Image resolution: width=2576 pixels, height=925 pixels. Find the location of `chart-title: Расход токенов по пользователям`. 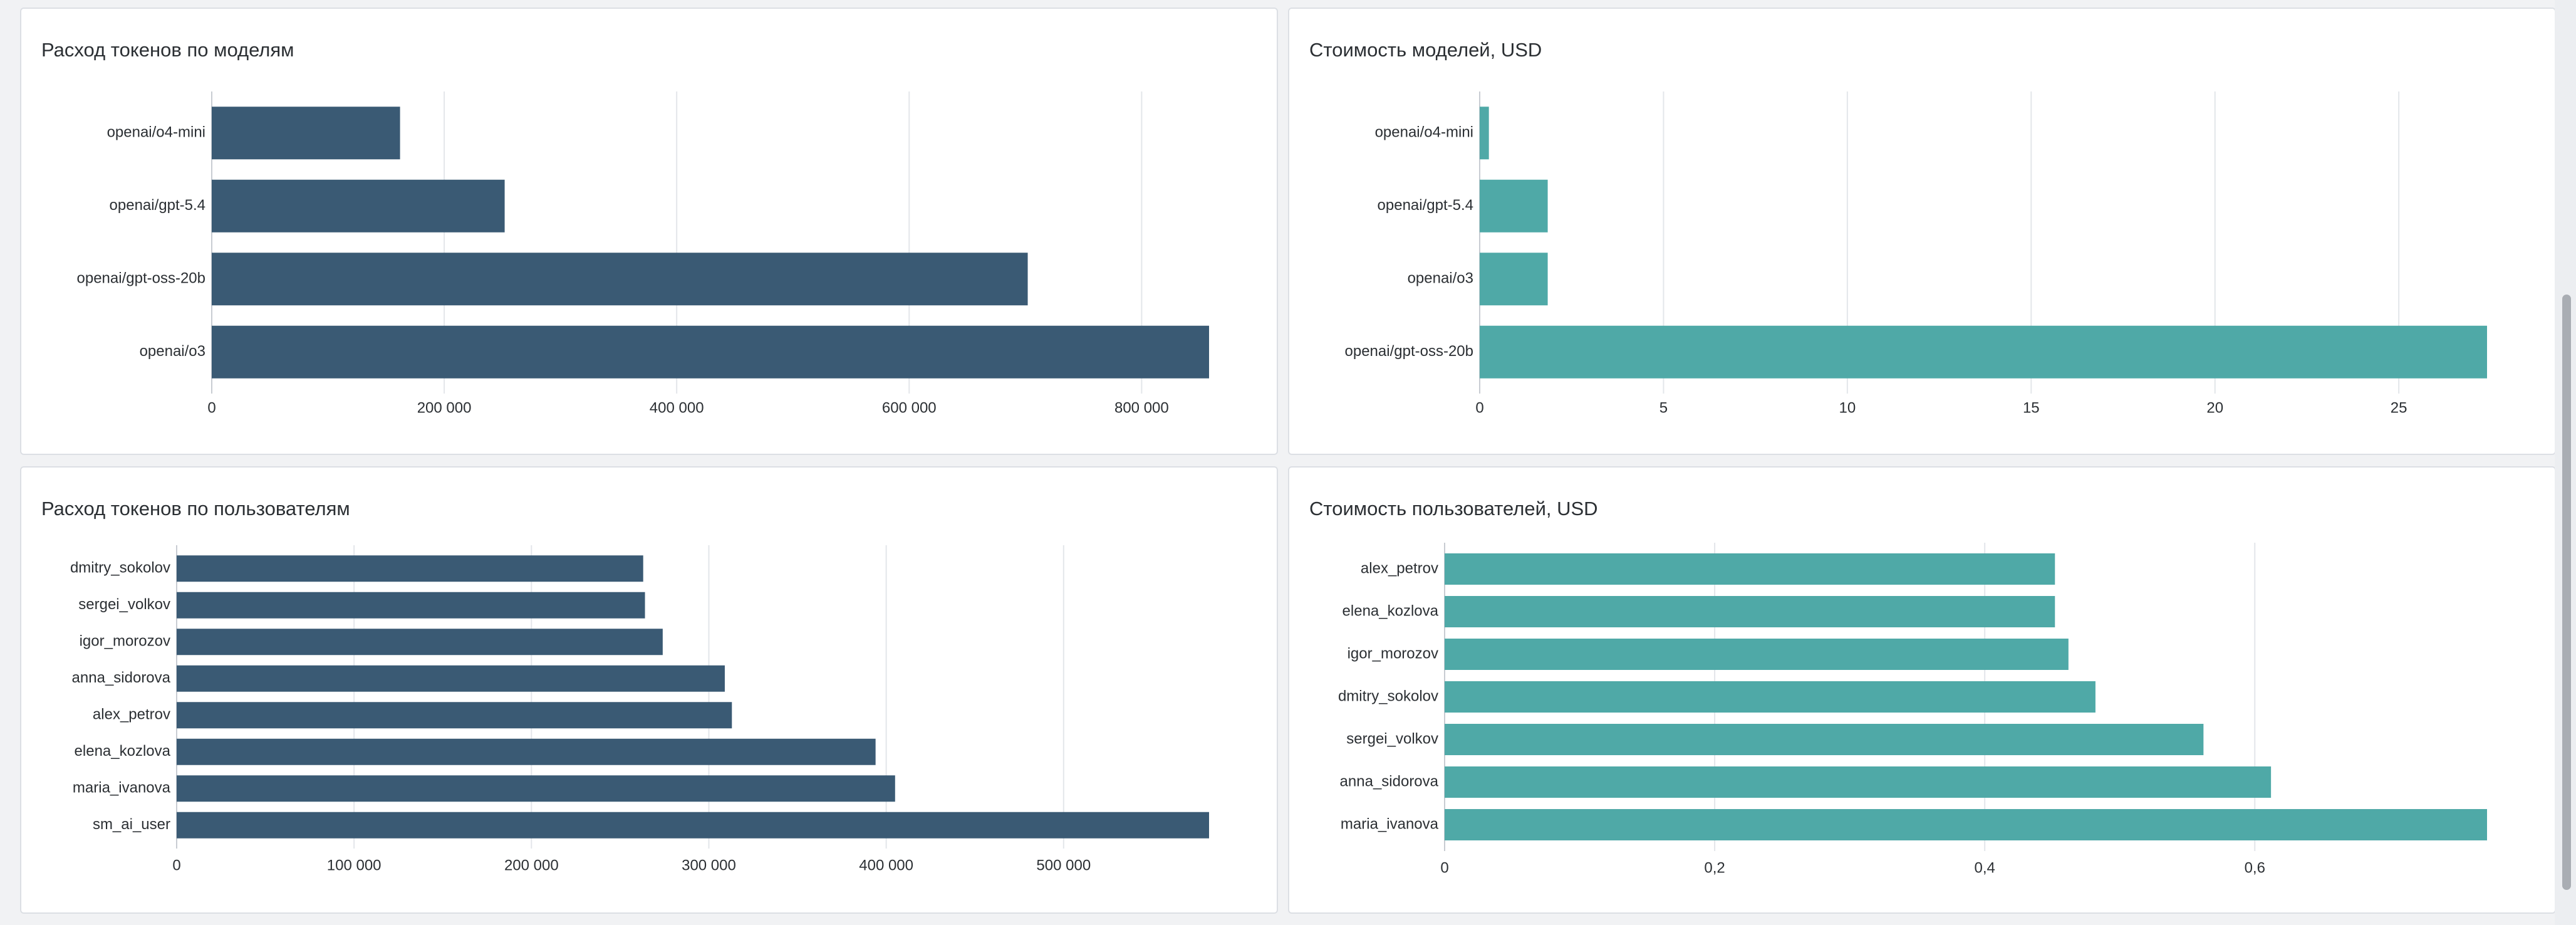

chart-title: Расход токенов по пользователям is located at coordinates (195, 509).